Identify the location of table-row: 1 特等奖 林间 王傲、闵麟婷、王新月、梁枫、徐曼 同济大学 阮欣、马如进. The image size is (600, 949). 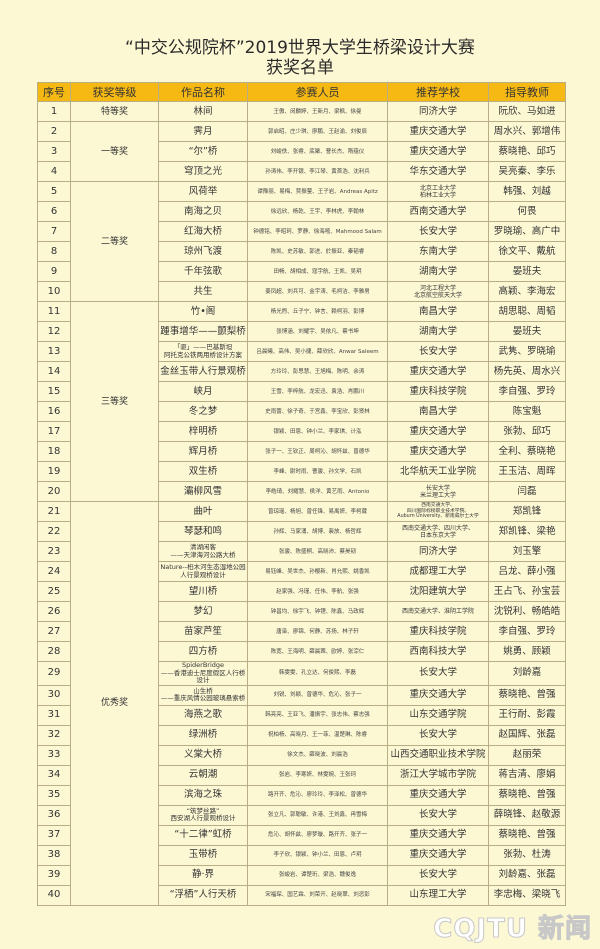
(301, 111).